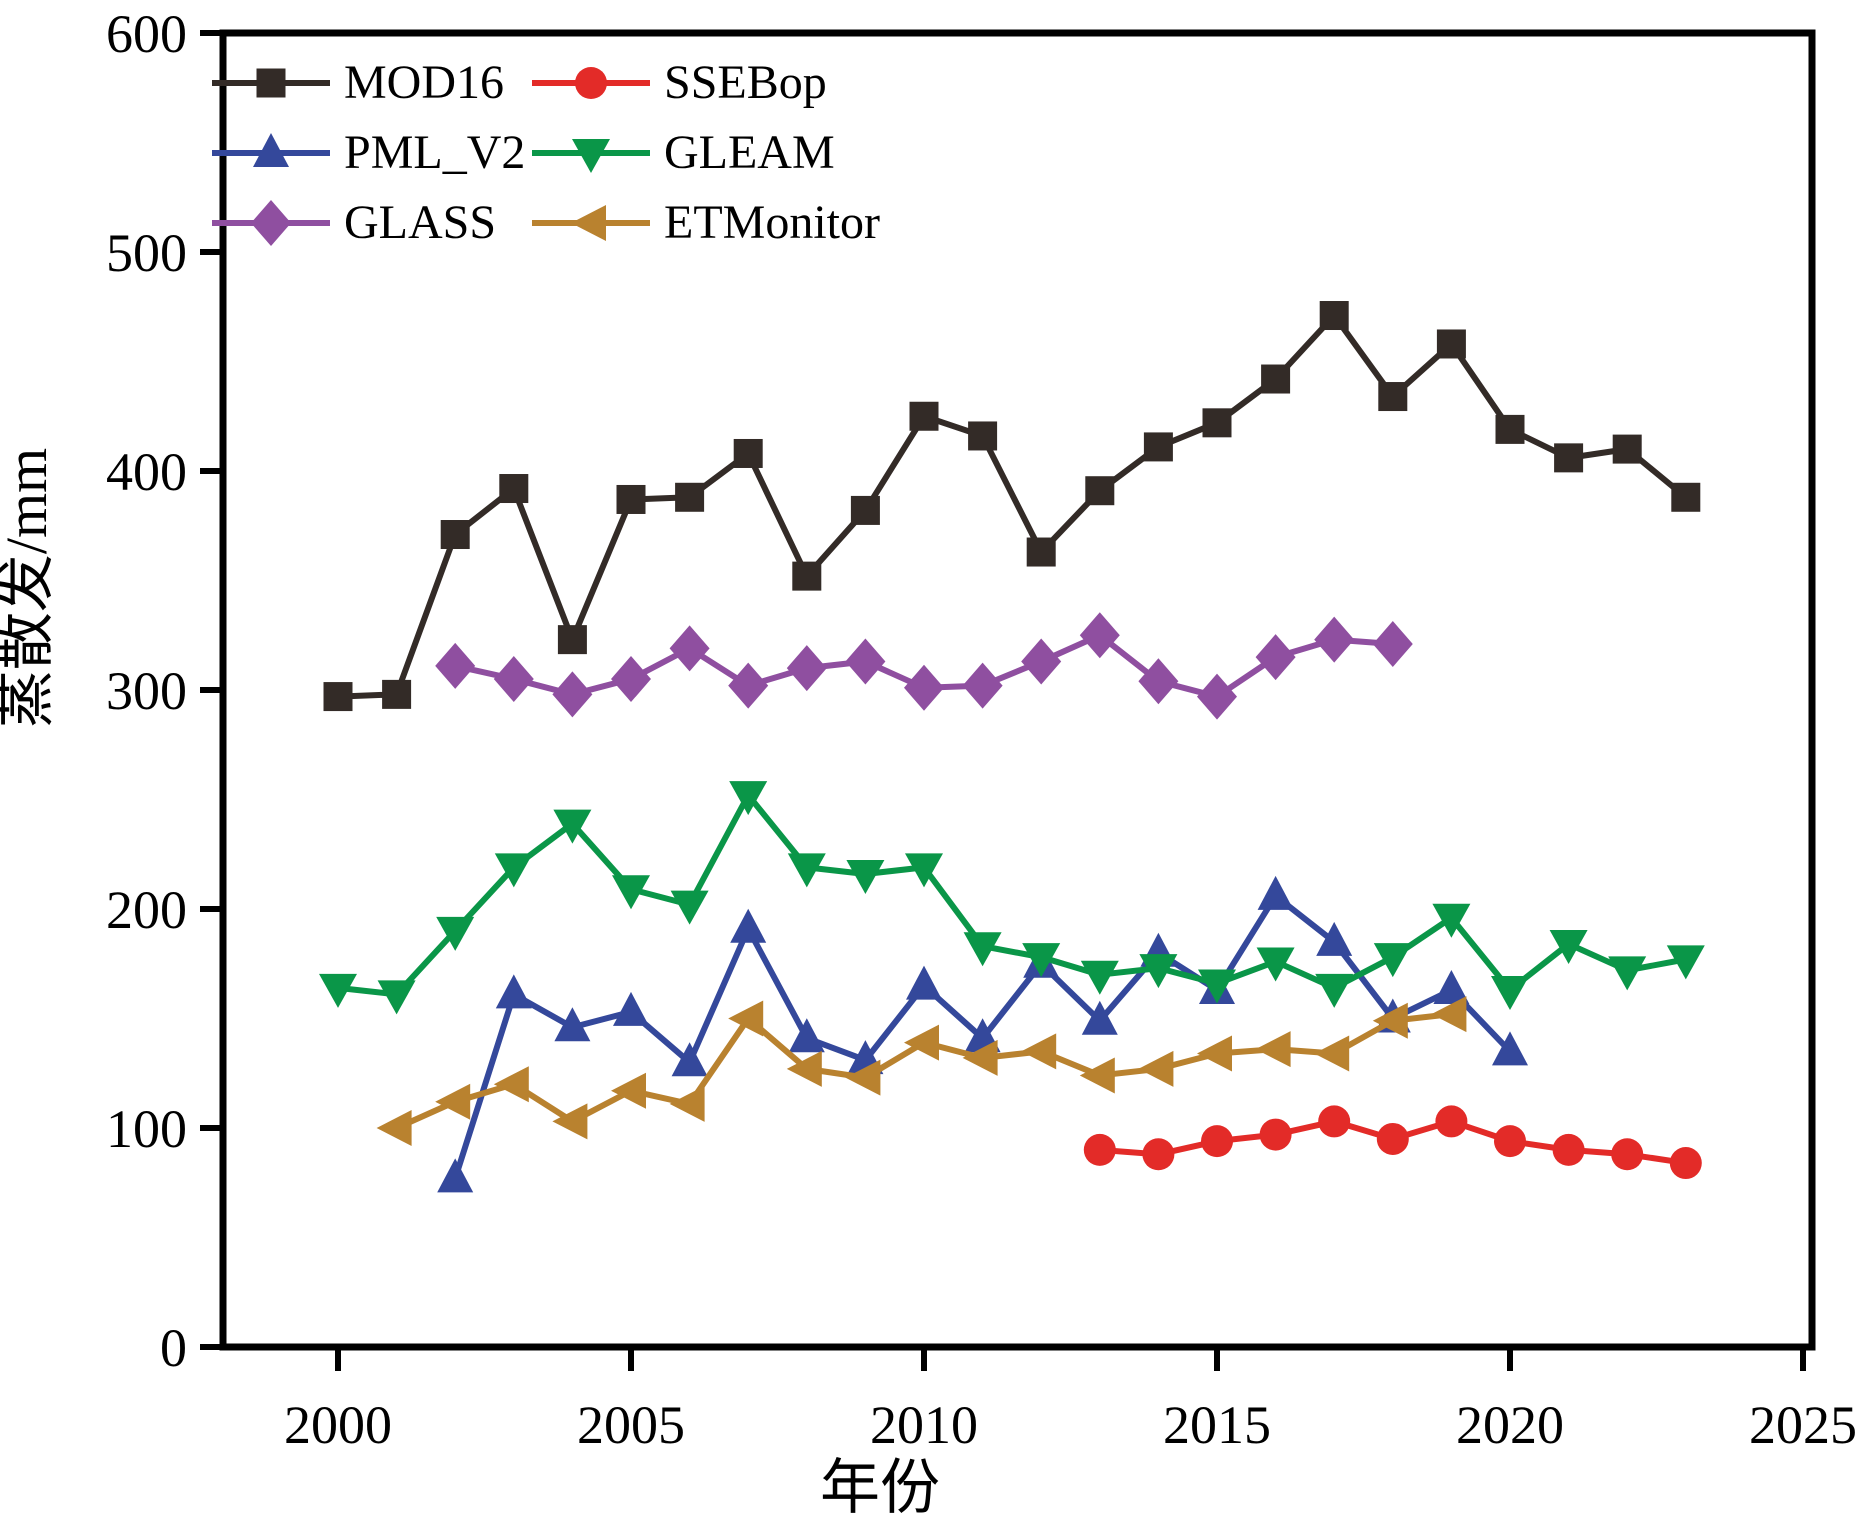 The image size is (1860, 1535). Describe the element at coordinates (1569, 458) in the screenshot. I see `data-point-MOD16-2021` at that location.